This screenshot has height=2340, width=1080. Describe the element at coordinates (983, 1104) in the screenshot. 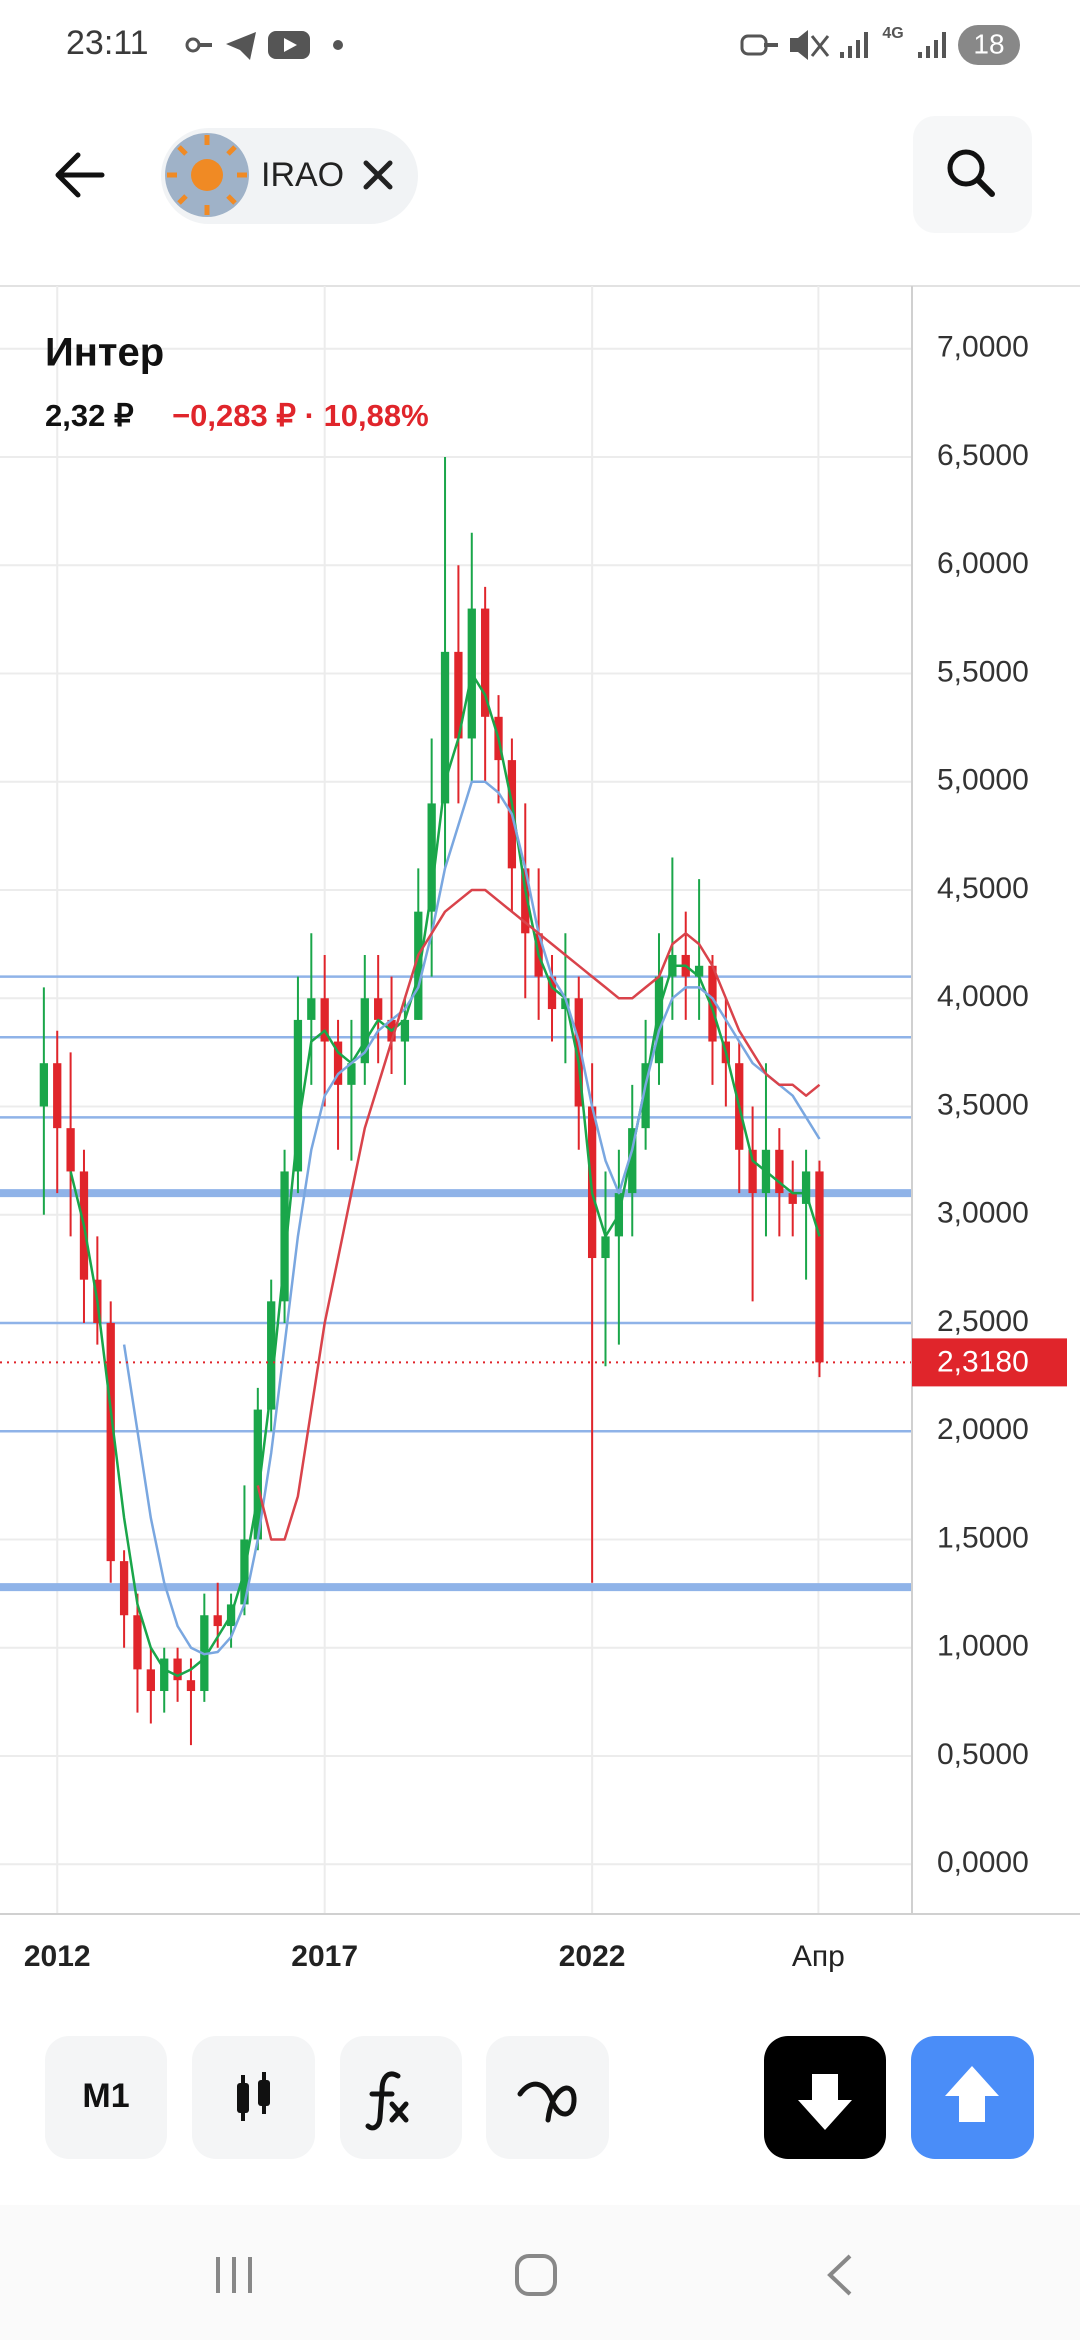

I see `y-tick-label: 3,5000` at that location.